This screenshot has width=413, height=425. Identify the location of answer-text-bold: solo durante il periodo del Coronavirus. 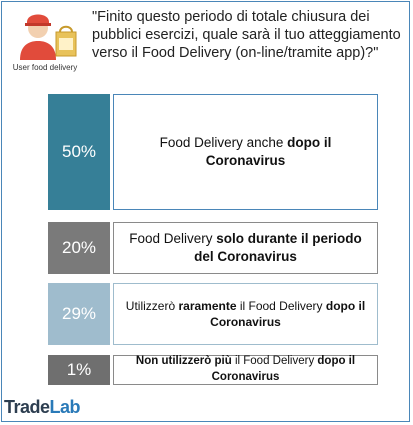
(278, 247).